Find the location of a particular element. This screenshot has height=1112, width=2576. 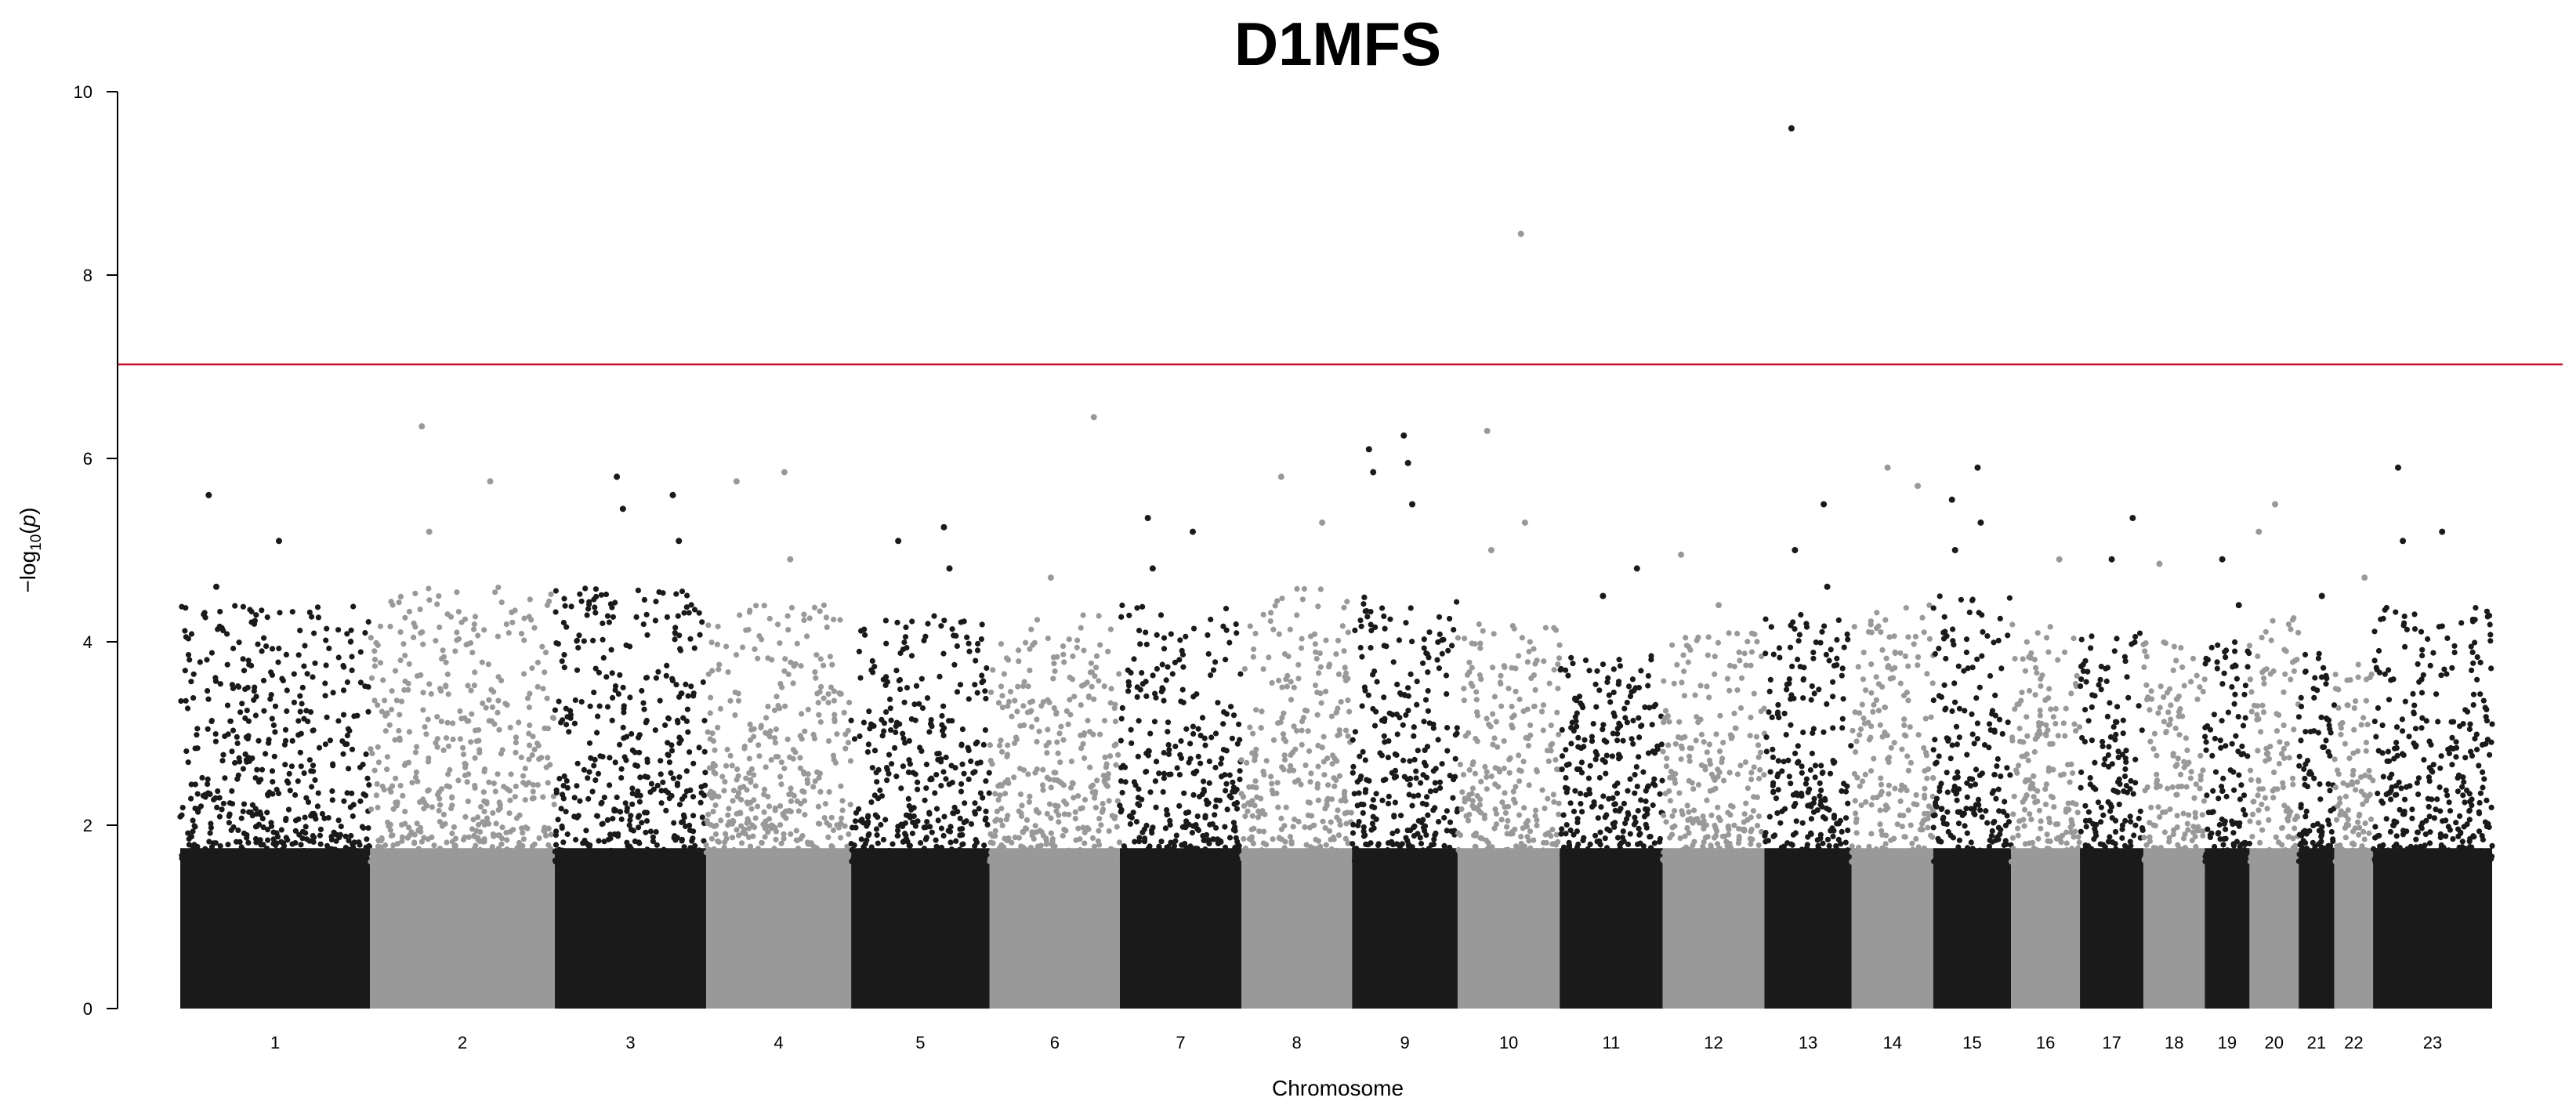

x-axis-label: Chromosome is located at coordinates (1338, 1088).